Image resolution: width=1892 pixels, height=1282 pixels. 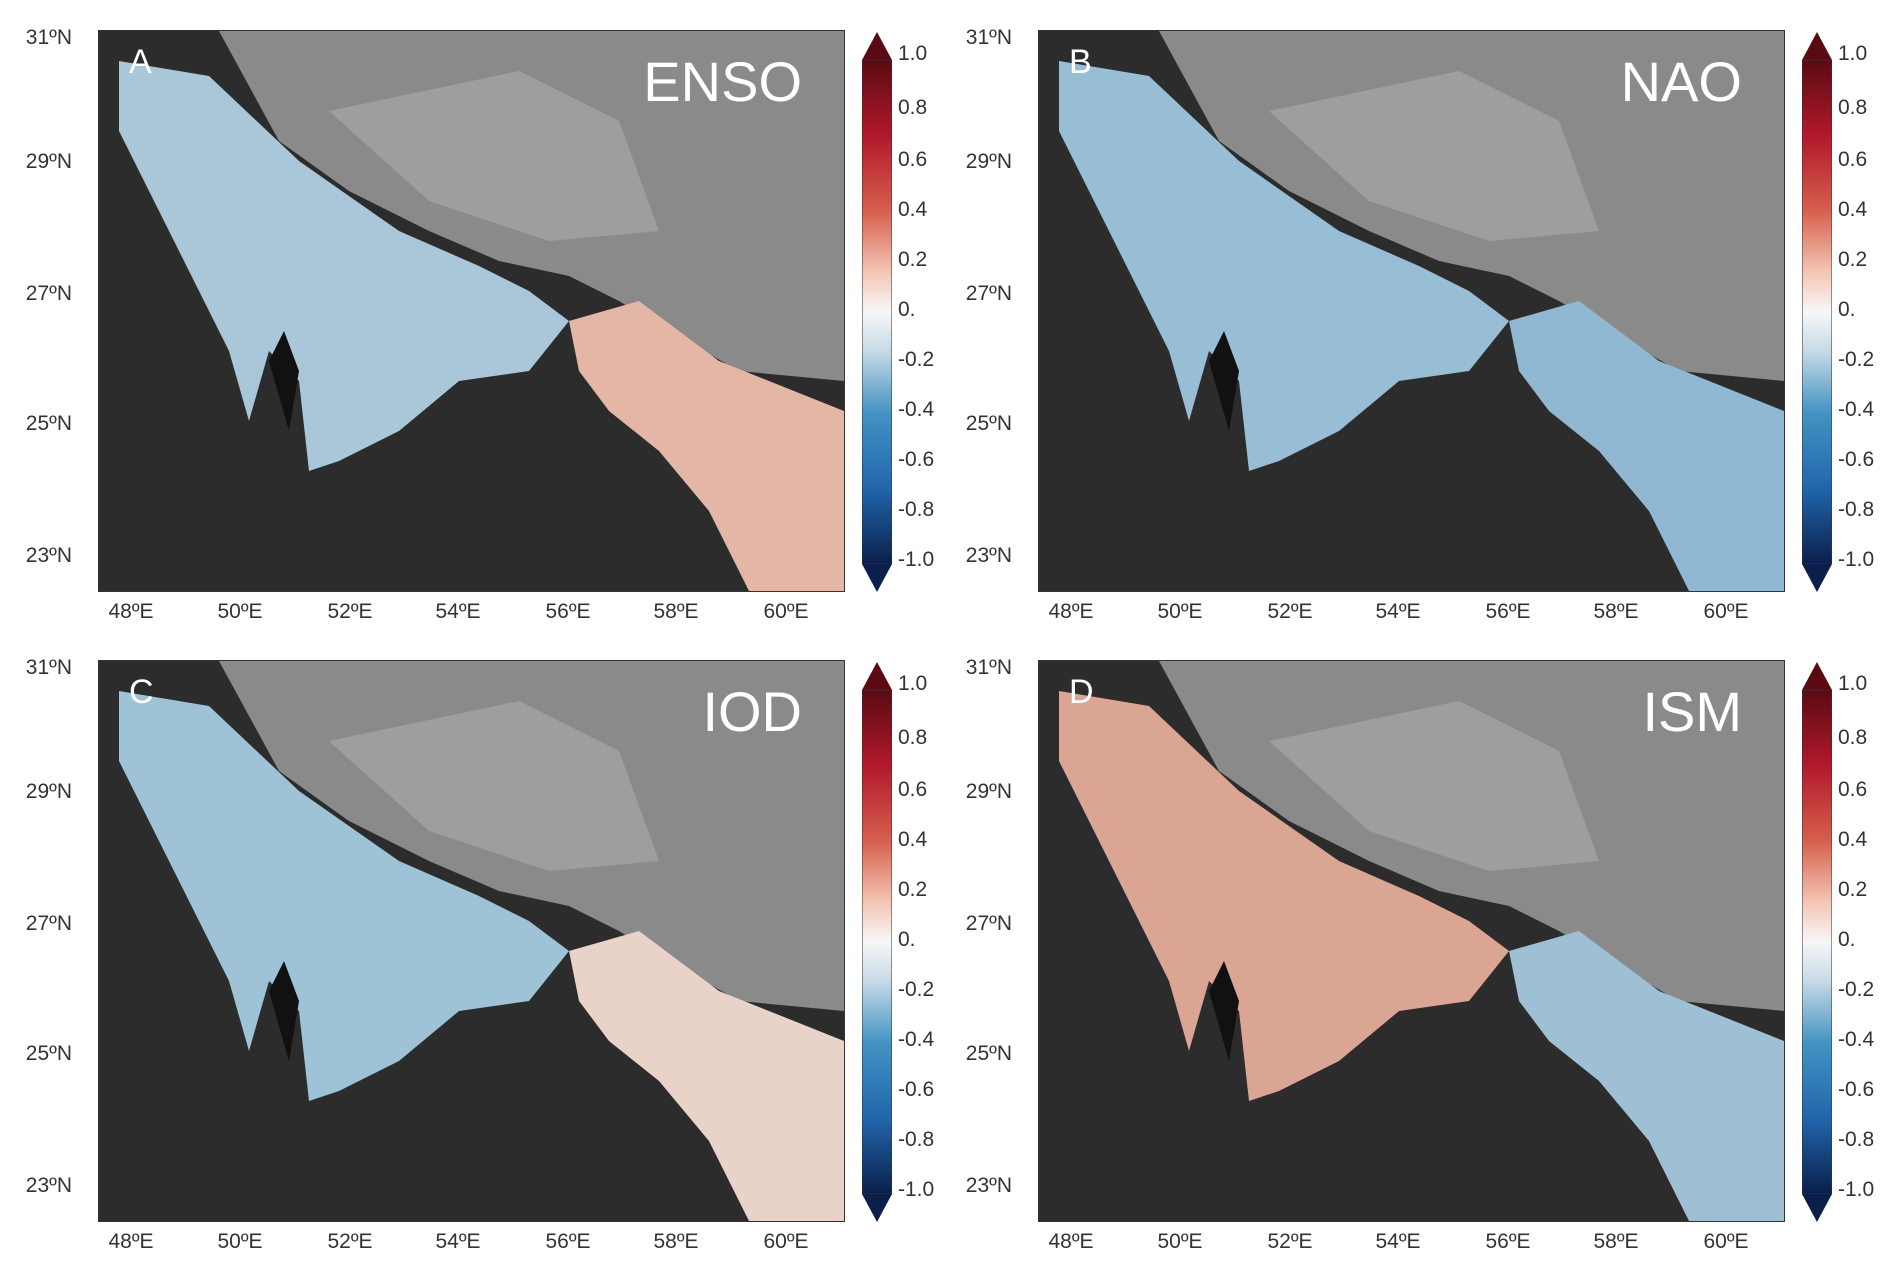 What do you see at coordinates (140, 62) in the screenshot?
I see `panel-letter: A` at bounding box center [140, 62].